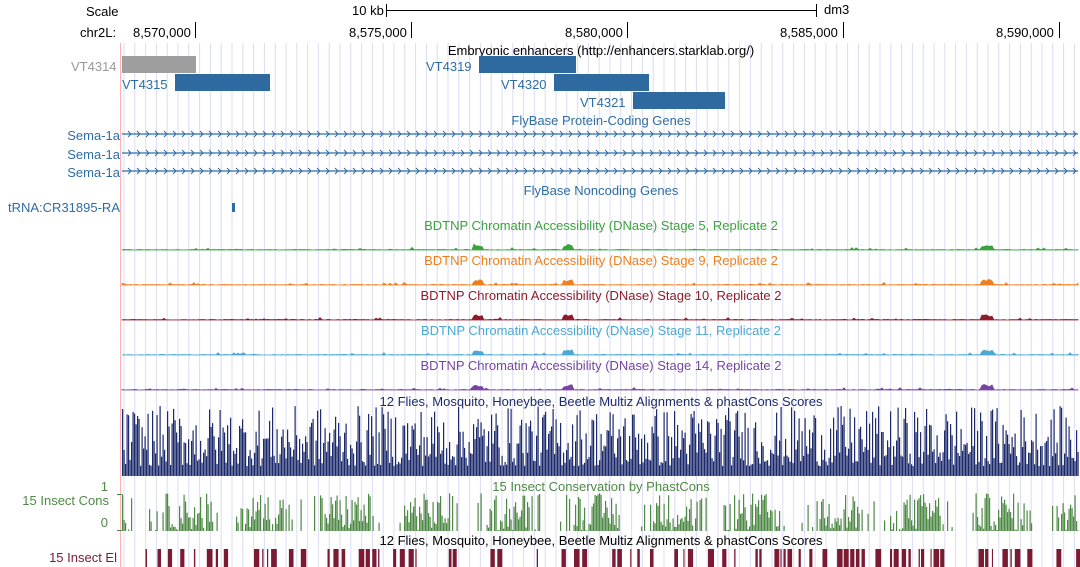 The image size is (1080, 567). Describe the element at coordinates (83, 557) in the screenshot. I see `side-label-insect-el: 15 Insect El` at that location.